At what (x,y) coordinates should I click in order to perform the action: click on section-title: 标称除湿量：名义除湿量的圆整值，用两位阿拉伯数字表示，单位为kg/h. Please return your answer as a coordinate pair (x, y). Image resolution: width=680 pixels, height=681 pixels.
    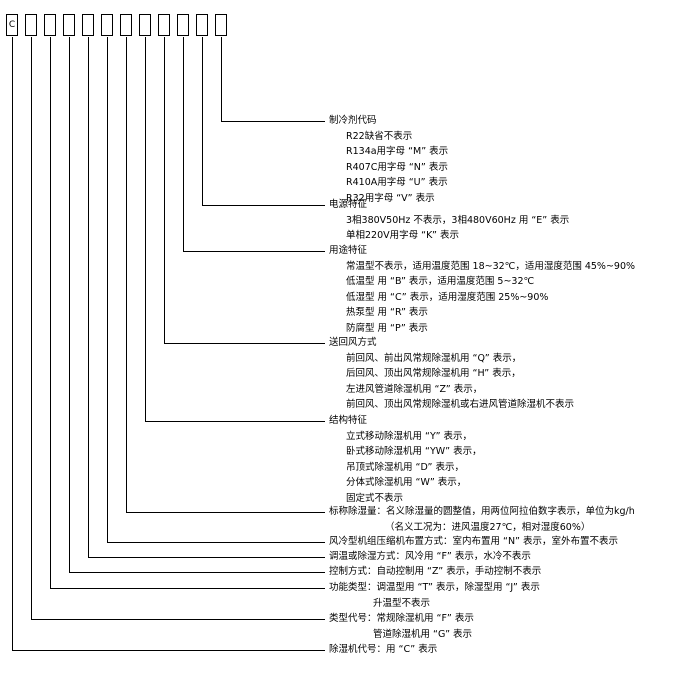
    Looking at the image, I should click on (482, 511).